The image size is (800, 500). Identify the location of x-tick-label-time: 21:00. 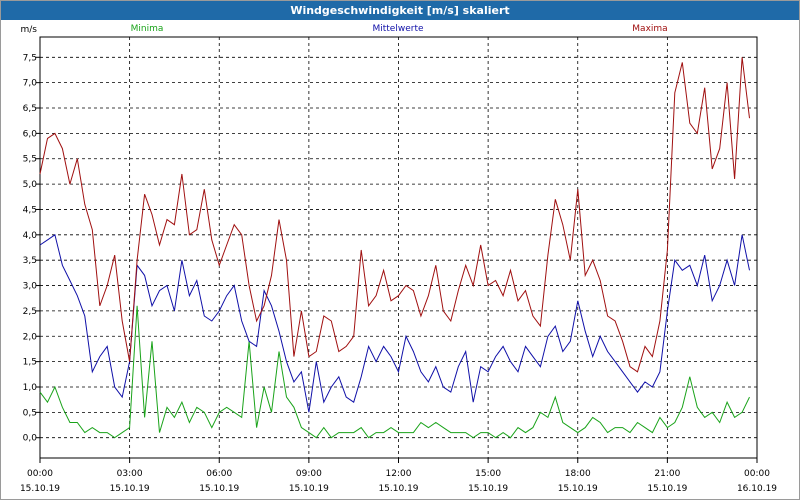
(667, 474).